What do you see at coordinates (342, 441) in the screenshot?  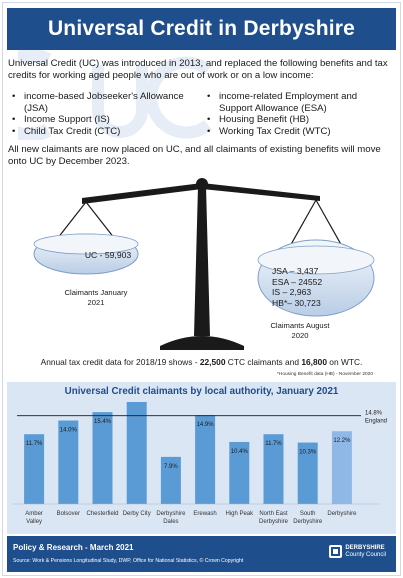 I see `bar-value-label: 12.2%` at bounding box center [342, 441].